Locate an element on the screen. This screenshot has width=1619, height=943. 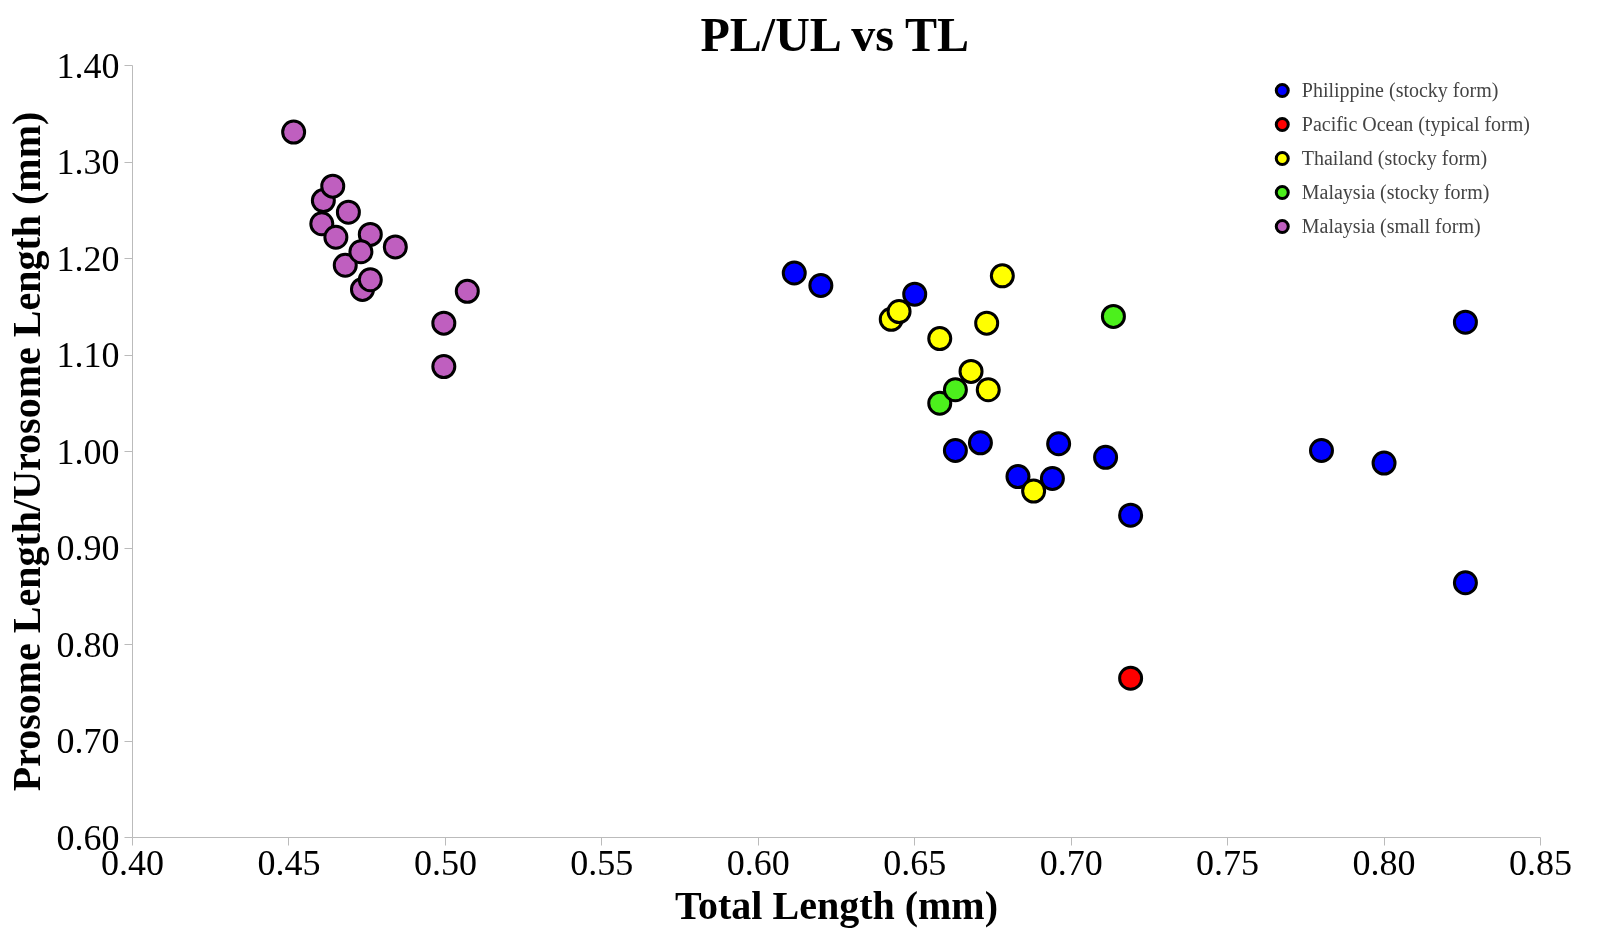
x-tick-label: 0.50 is located at coordinates (445, 862).